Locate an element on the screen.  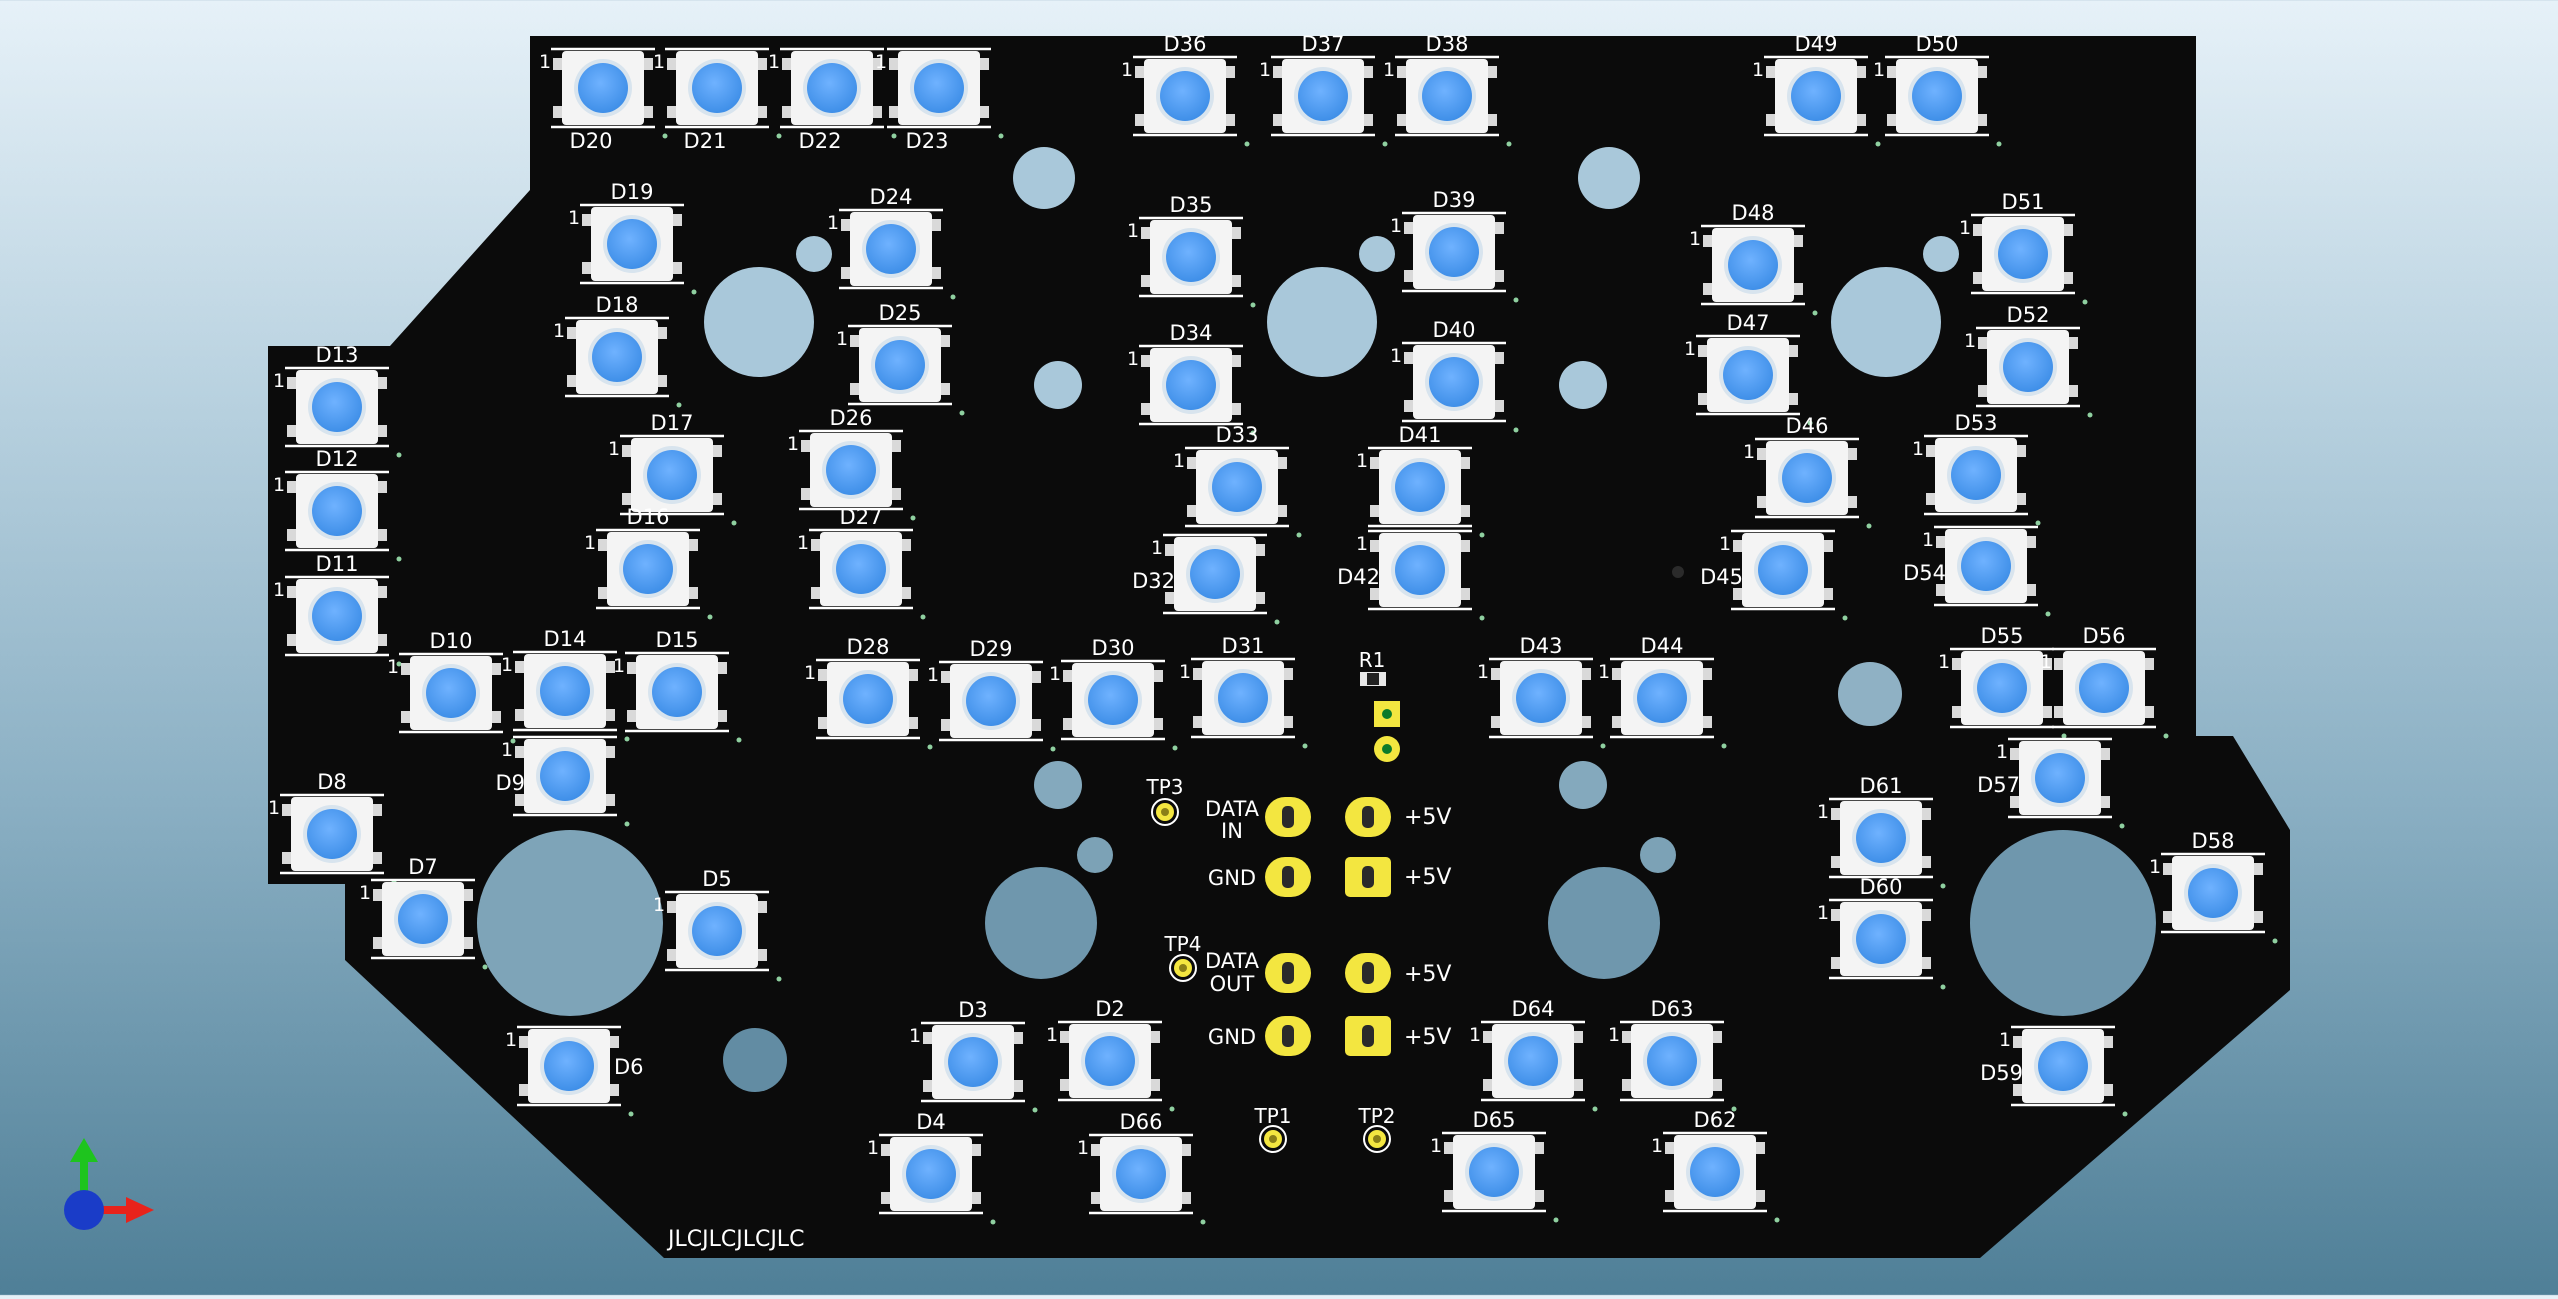
led-d40: 1 D40 is located at coordinates (1454, 375).